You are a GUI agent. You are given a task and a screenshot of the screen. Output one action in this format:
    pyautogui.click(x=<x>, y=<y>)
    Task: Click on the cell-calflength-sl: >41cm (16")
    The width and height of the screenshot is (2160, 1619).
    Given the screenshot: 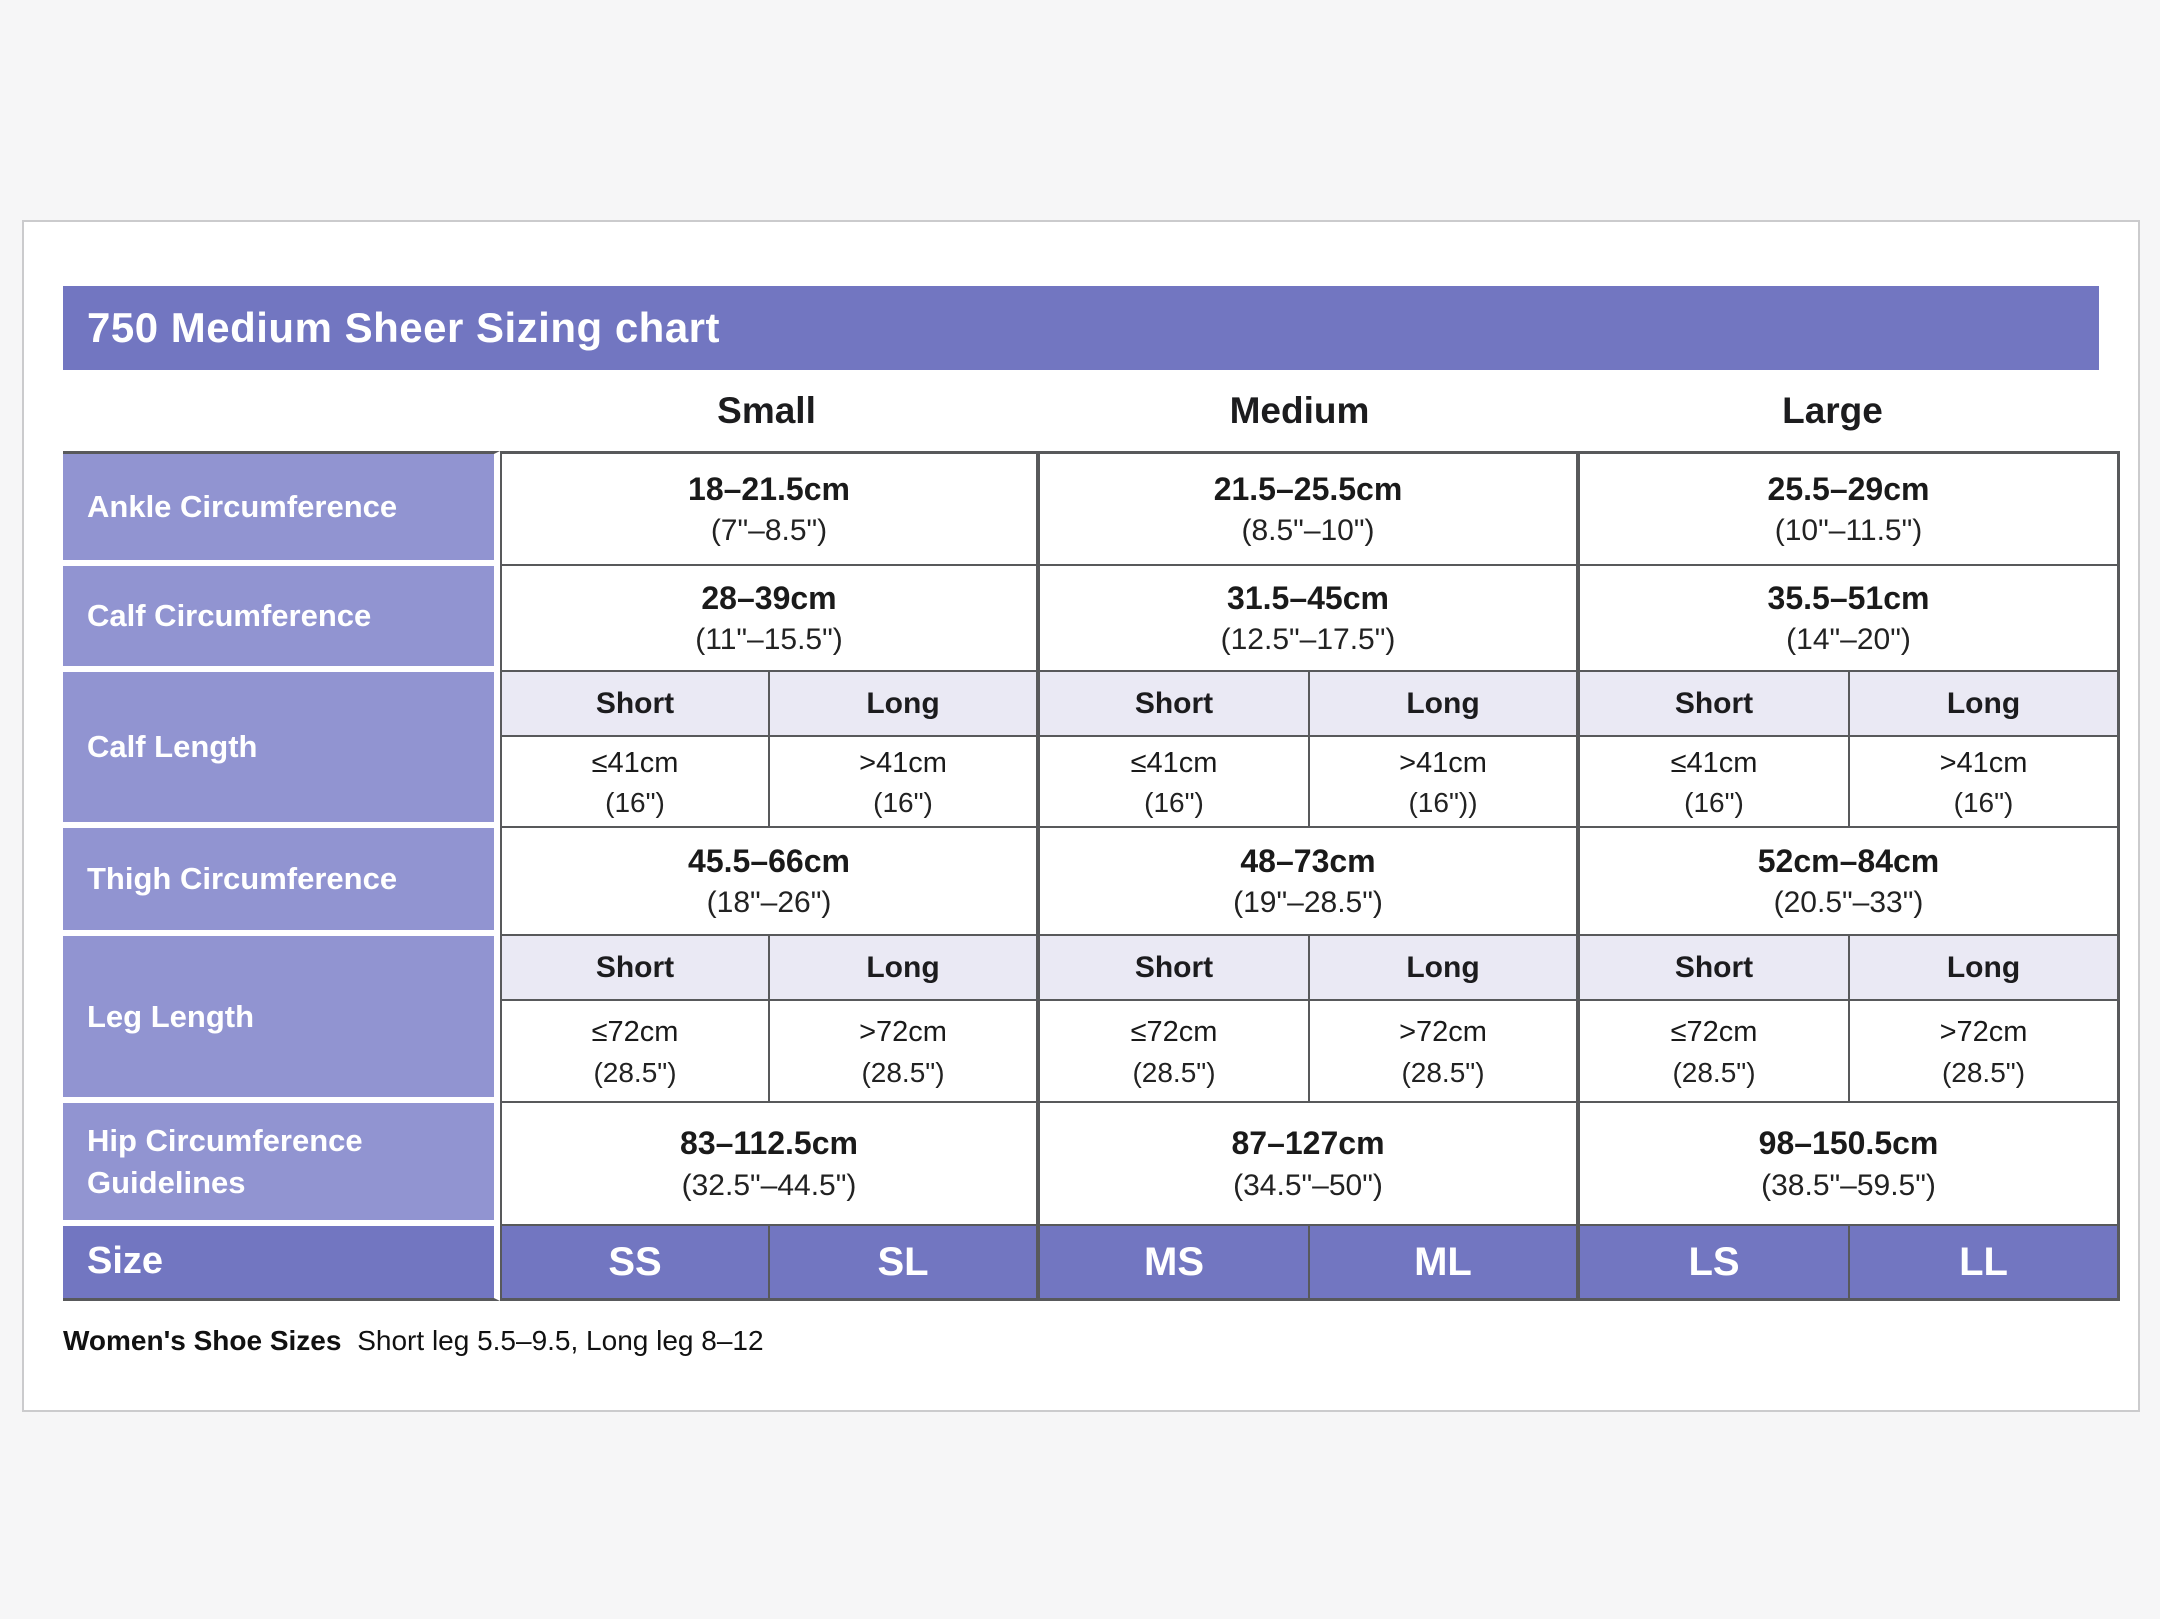 What is the action you would take?
    pyautogui.click(x=905, y=782)
    